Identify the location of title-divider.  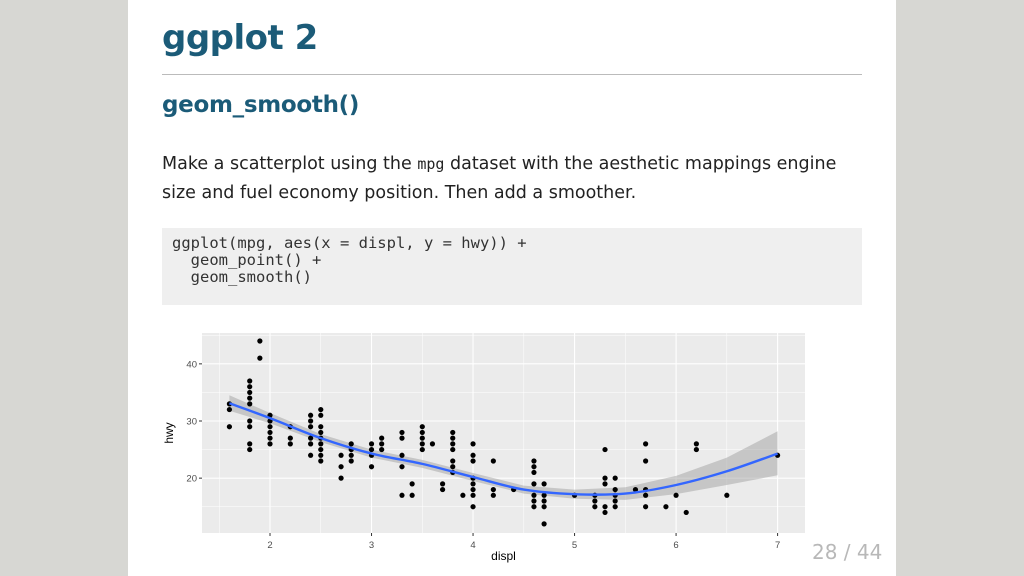
(512, 74).